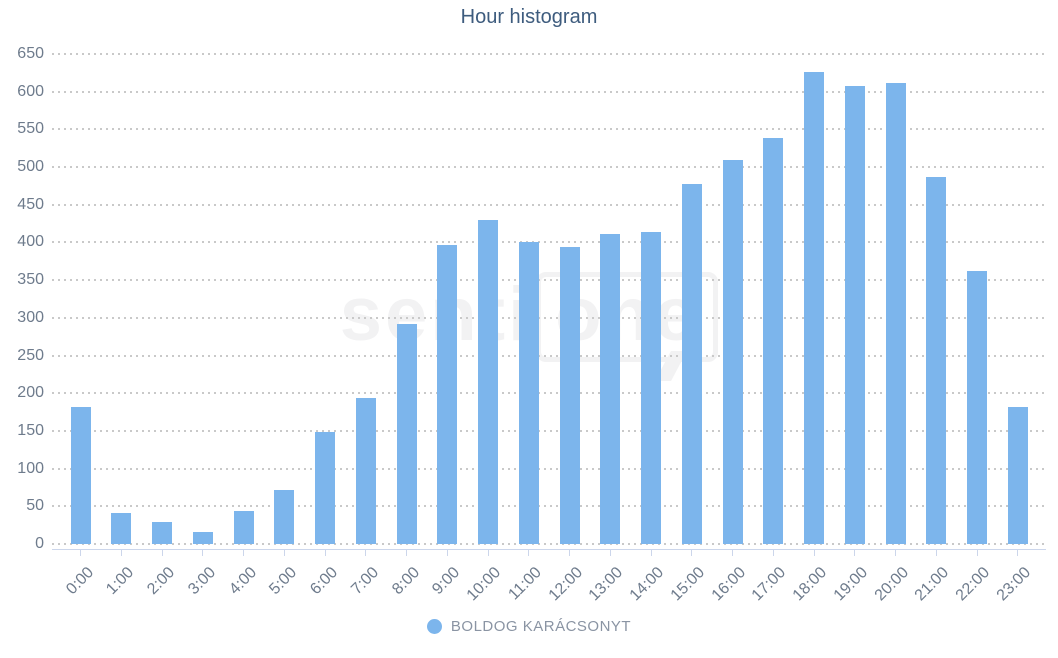  What do you see at coordinates (30, 167) in the screenshot?
I see `y-axis-label: 500` at bounding box center [30, 167].